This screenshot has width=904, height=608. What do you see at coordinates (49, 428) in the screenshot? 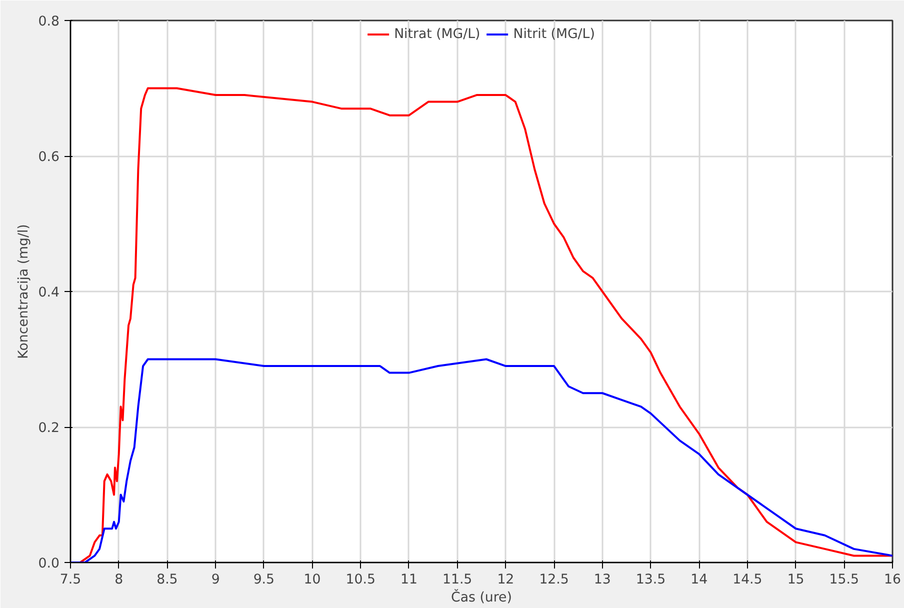
I see `y-tick-label: 0.2` at bounding box center [49, 428].